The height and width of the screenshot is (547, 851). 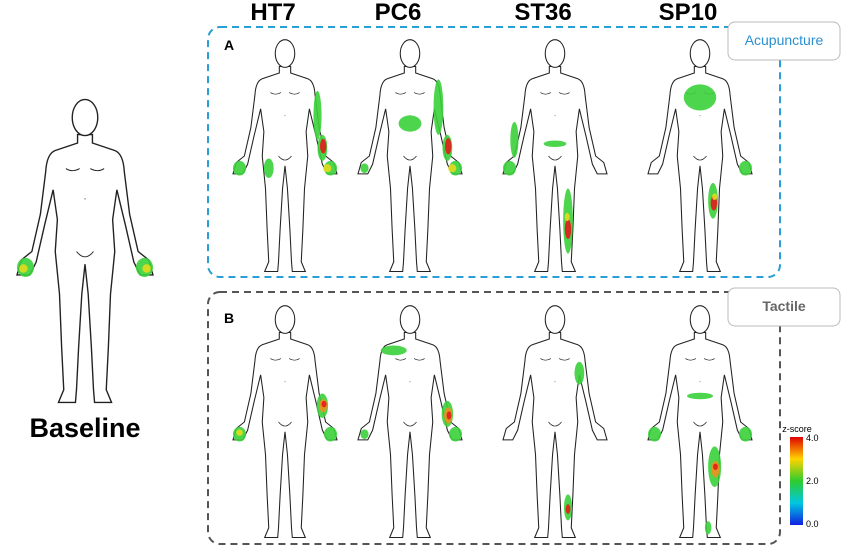 I want to click on column-header: SP10, so click(x=688, y=13).